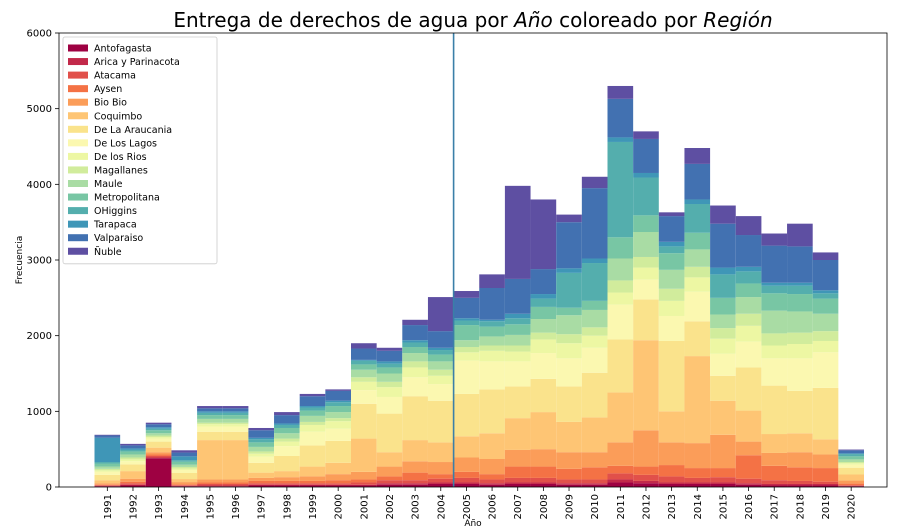 The width and height of the screenshot is (911, 529). What do you see at coordinates (137, 62) in the screenshot?
I see `legend-entry: Arica y Parinacota` at bounding box center [137, 62].